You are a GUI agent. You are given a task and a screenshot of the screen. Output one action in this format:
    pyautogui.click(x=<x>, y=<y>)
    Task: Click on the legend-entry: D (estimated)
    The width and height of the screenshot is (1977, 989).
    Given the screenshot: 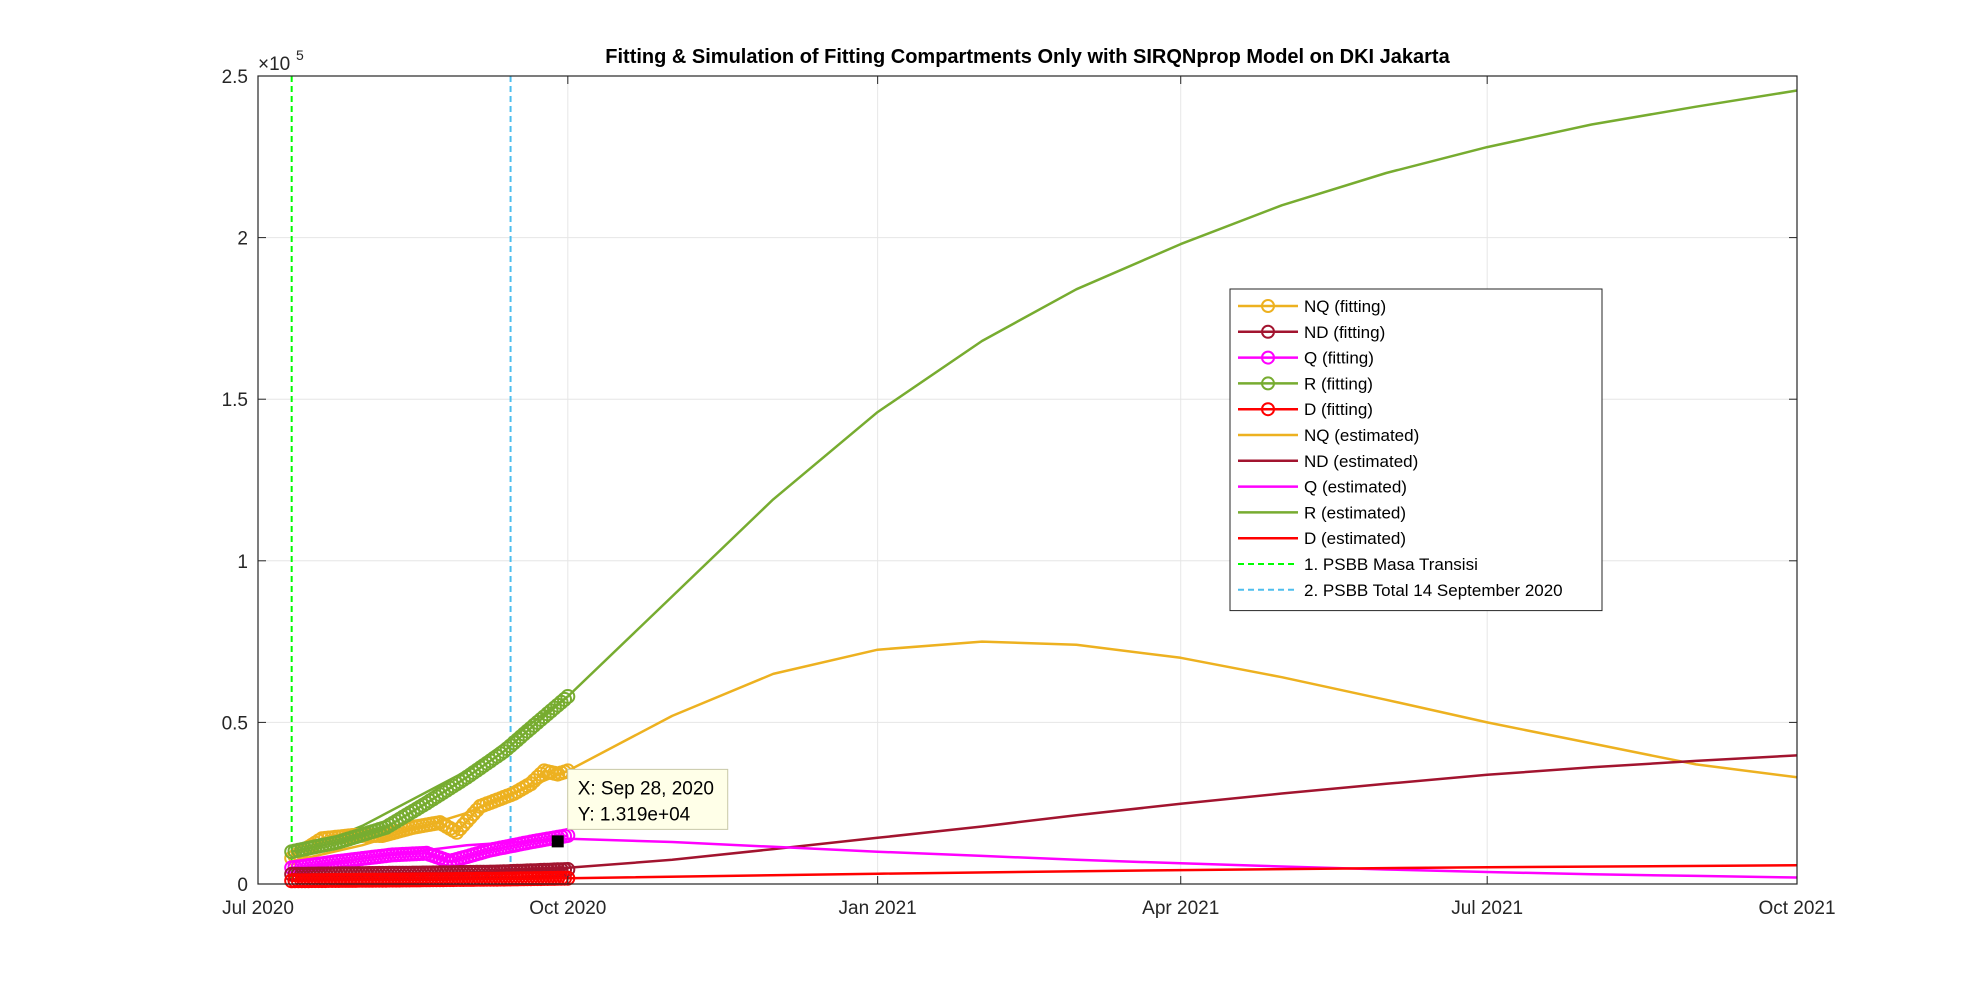 What is the action you would take?
    pyautogui.click(x=1322, y=538)
    